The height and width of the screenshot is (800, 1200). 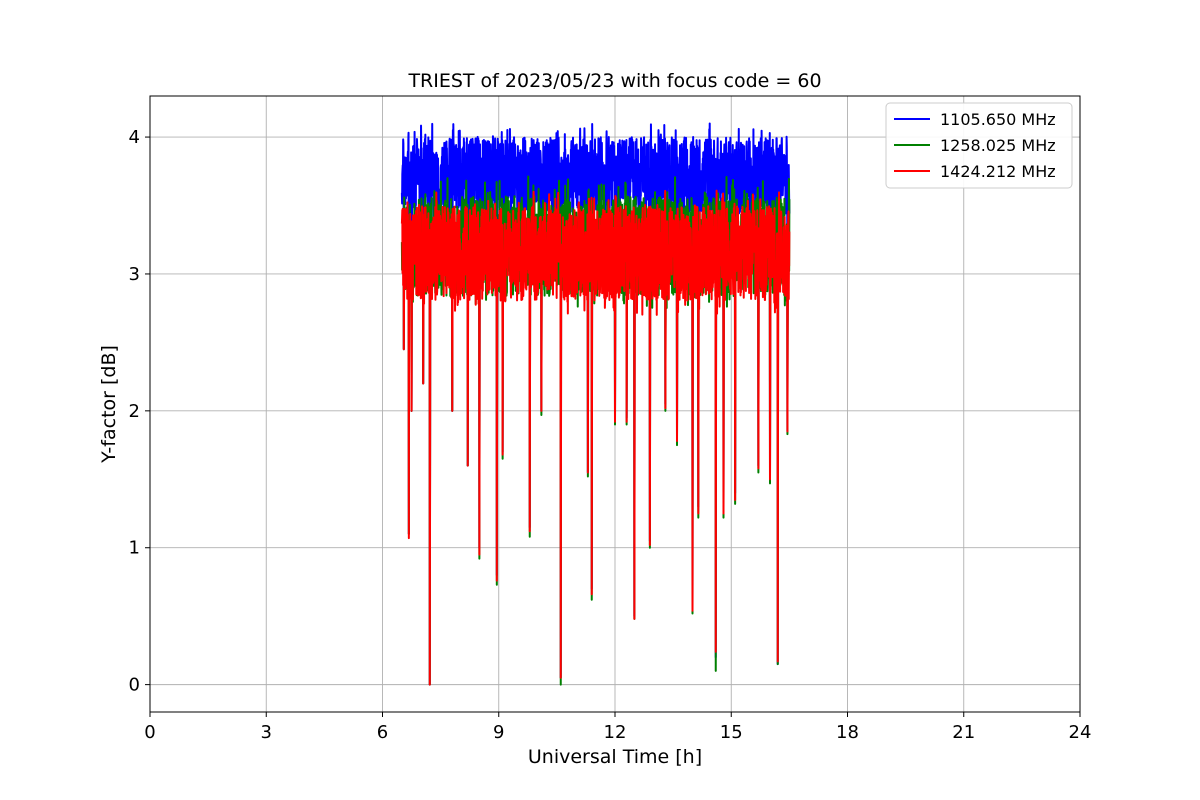 What do you see at coordinates (266, 732) in the screenshot?
I see `x-tick-label: 3` at bounding box center [266, 732].